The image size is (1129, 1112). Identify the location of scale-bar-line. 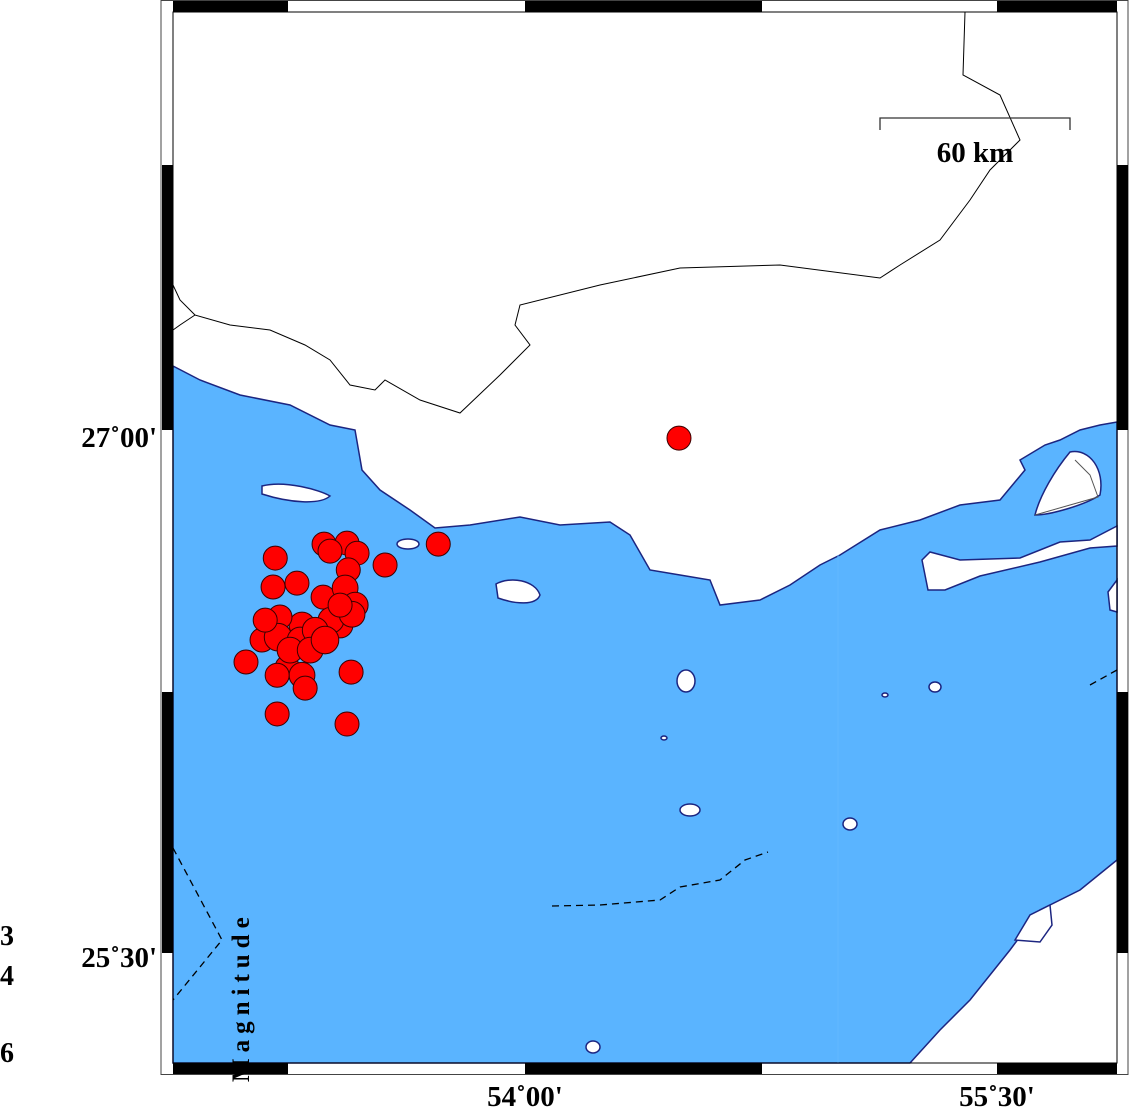
(975, 123).